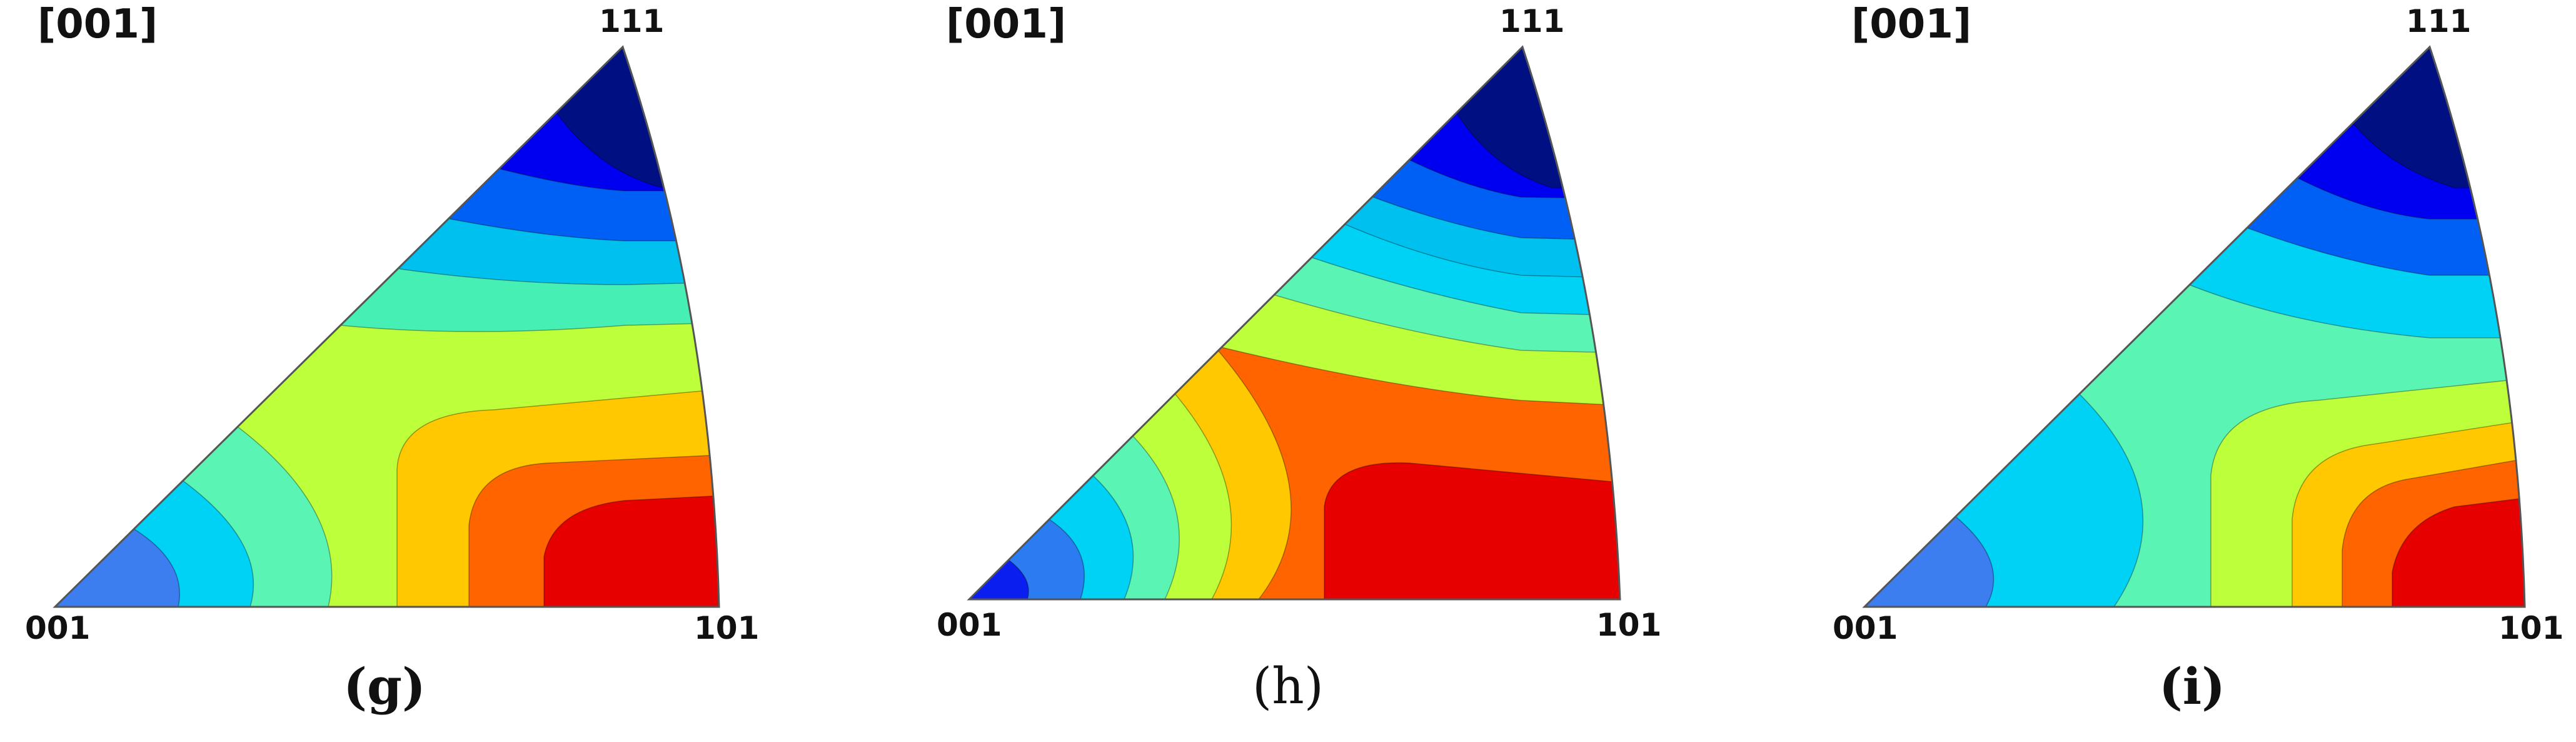  I want to click on contour-region, so click(1485, 544).